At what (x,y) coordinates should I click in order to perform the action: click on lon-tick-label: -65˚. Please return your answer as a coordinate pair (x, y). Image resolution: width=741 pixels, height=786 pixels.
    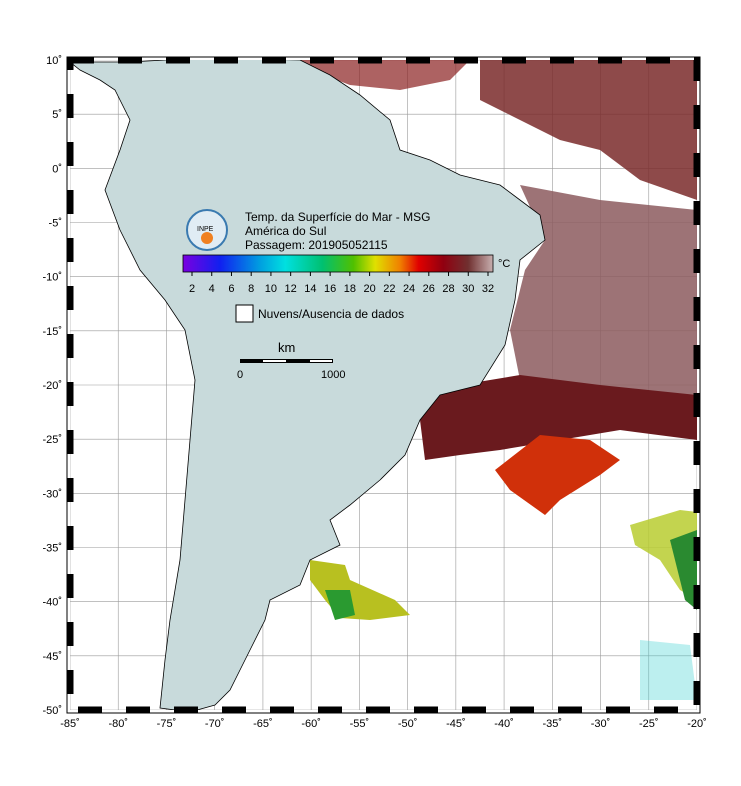
    Looking at the image, I should click on (263, 724).